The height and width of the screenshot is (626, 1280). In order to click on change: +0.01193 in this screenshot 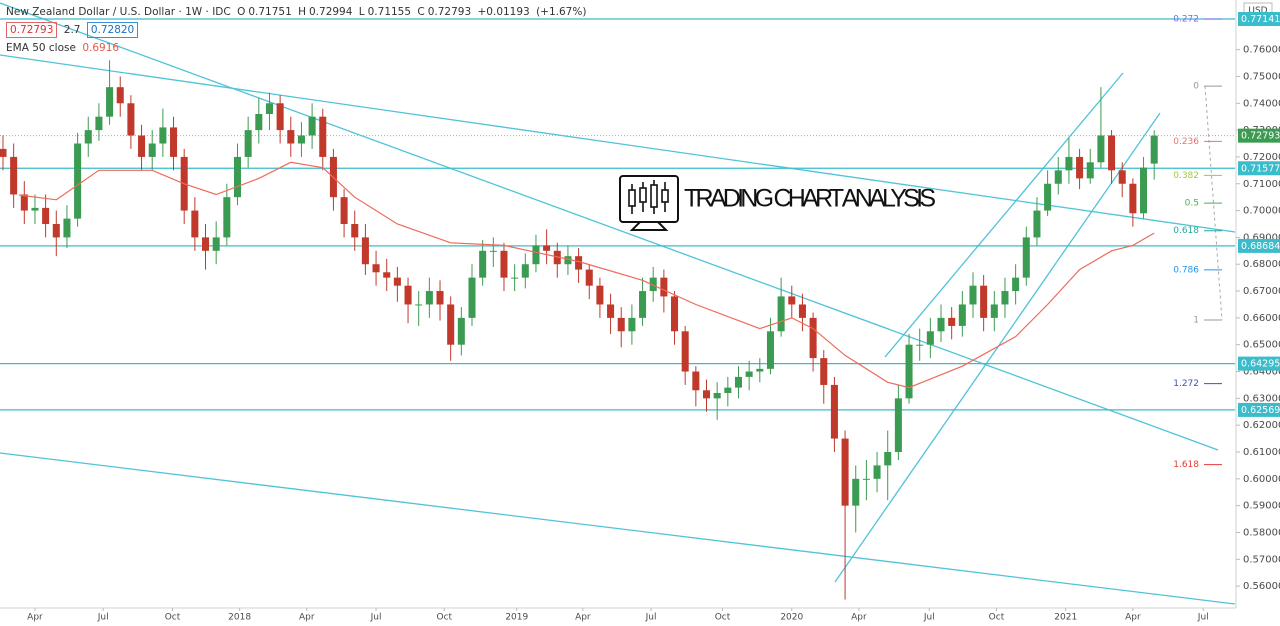, I will do `click(503, 12)`.